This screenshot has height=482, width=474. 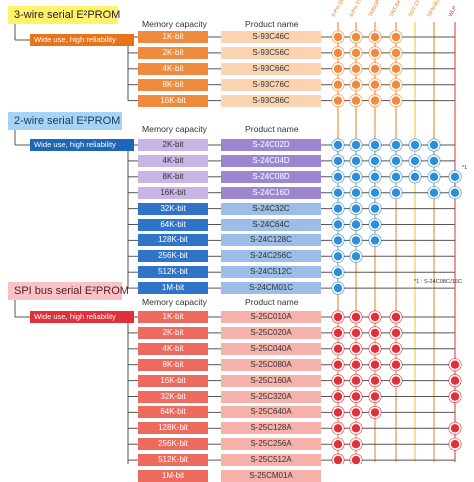 What do you see at coordinates (173, 240) in the screenshot?
I see `capacity-cell: 128K-bit` at bounding box center [173, 240].